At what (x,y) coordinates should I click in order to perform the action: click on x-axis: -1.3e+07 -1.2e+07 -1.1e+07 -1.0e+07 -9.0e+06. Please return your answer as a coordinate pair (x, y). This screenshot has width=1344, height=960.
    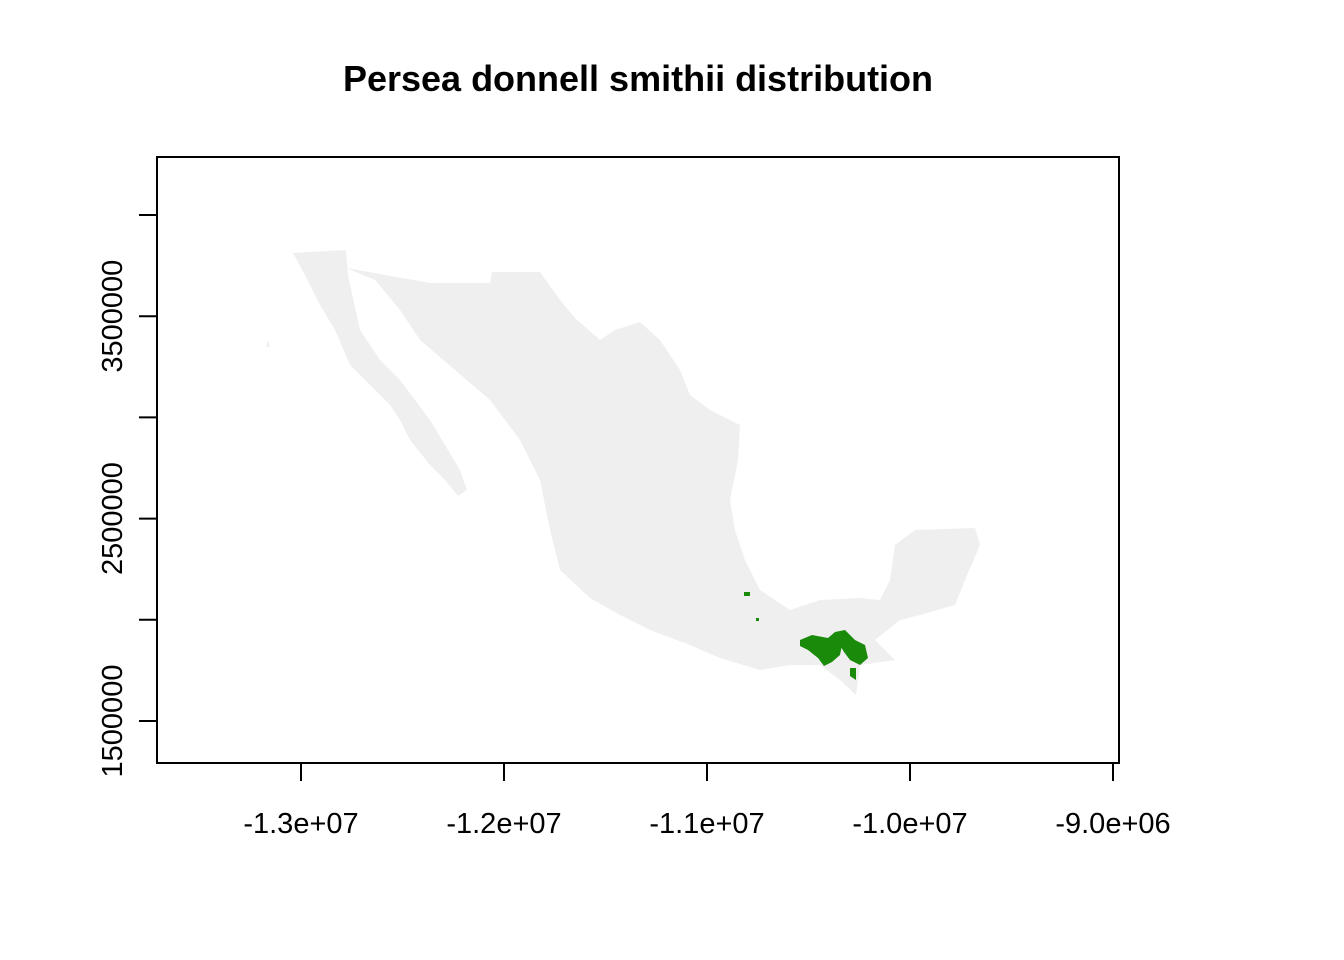
    Looking at the image, I should click on (707, 801).